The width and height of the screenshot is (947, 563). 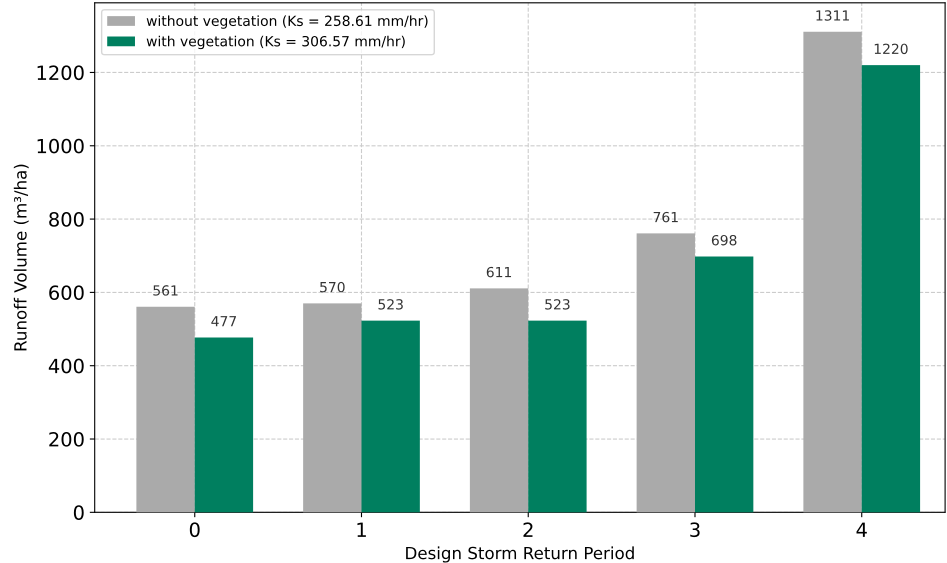 I want to click on data-label: 570, so click(x=332, y=287).